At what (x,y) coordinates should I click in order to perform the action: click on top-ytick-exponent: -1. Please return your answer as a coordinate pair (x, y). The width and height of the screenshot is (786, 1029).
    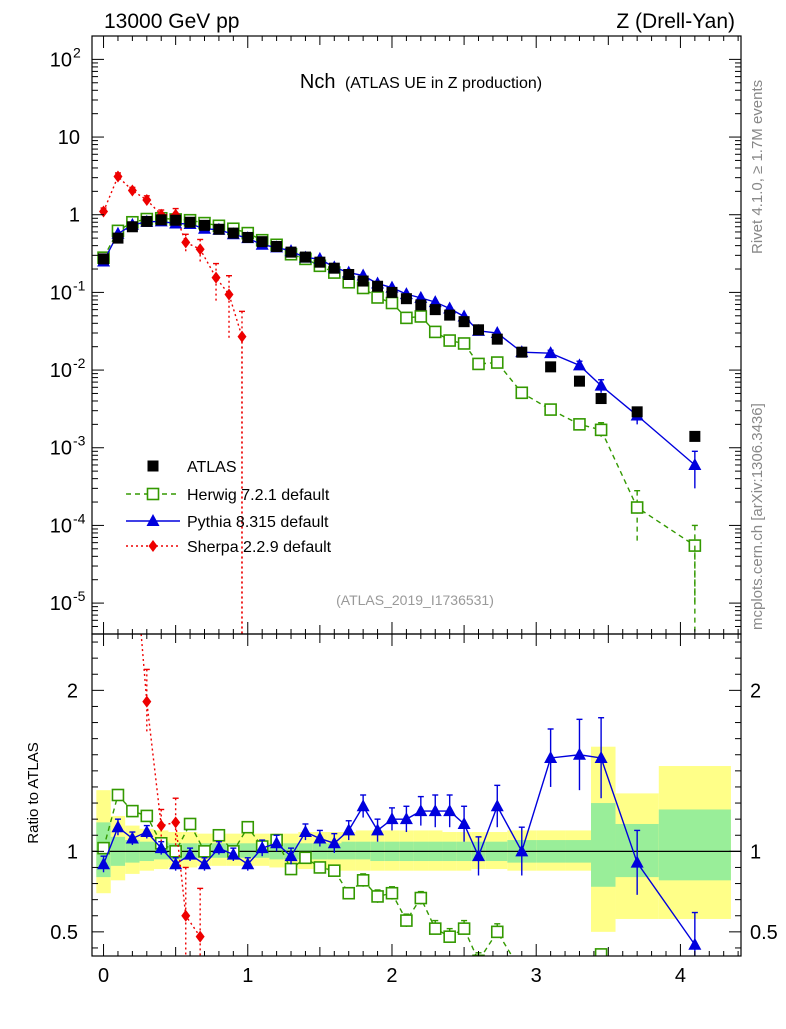
    Looking at the image, I should click on (79, 285).